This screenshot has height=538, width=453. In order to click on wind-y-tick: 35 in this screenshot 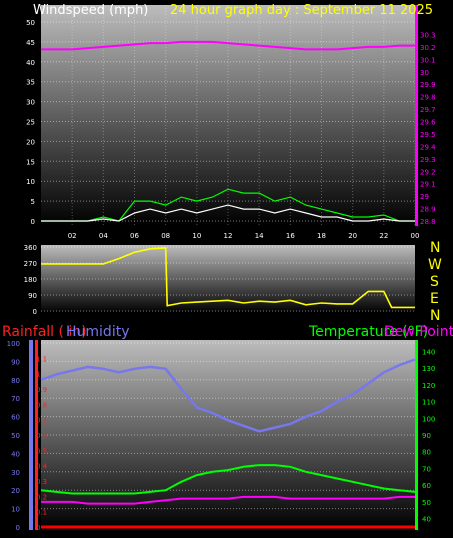, I will do `click(30, 83)`.